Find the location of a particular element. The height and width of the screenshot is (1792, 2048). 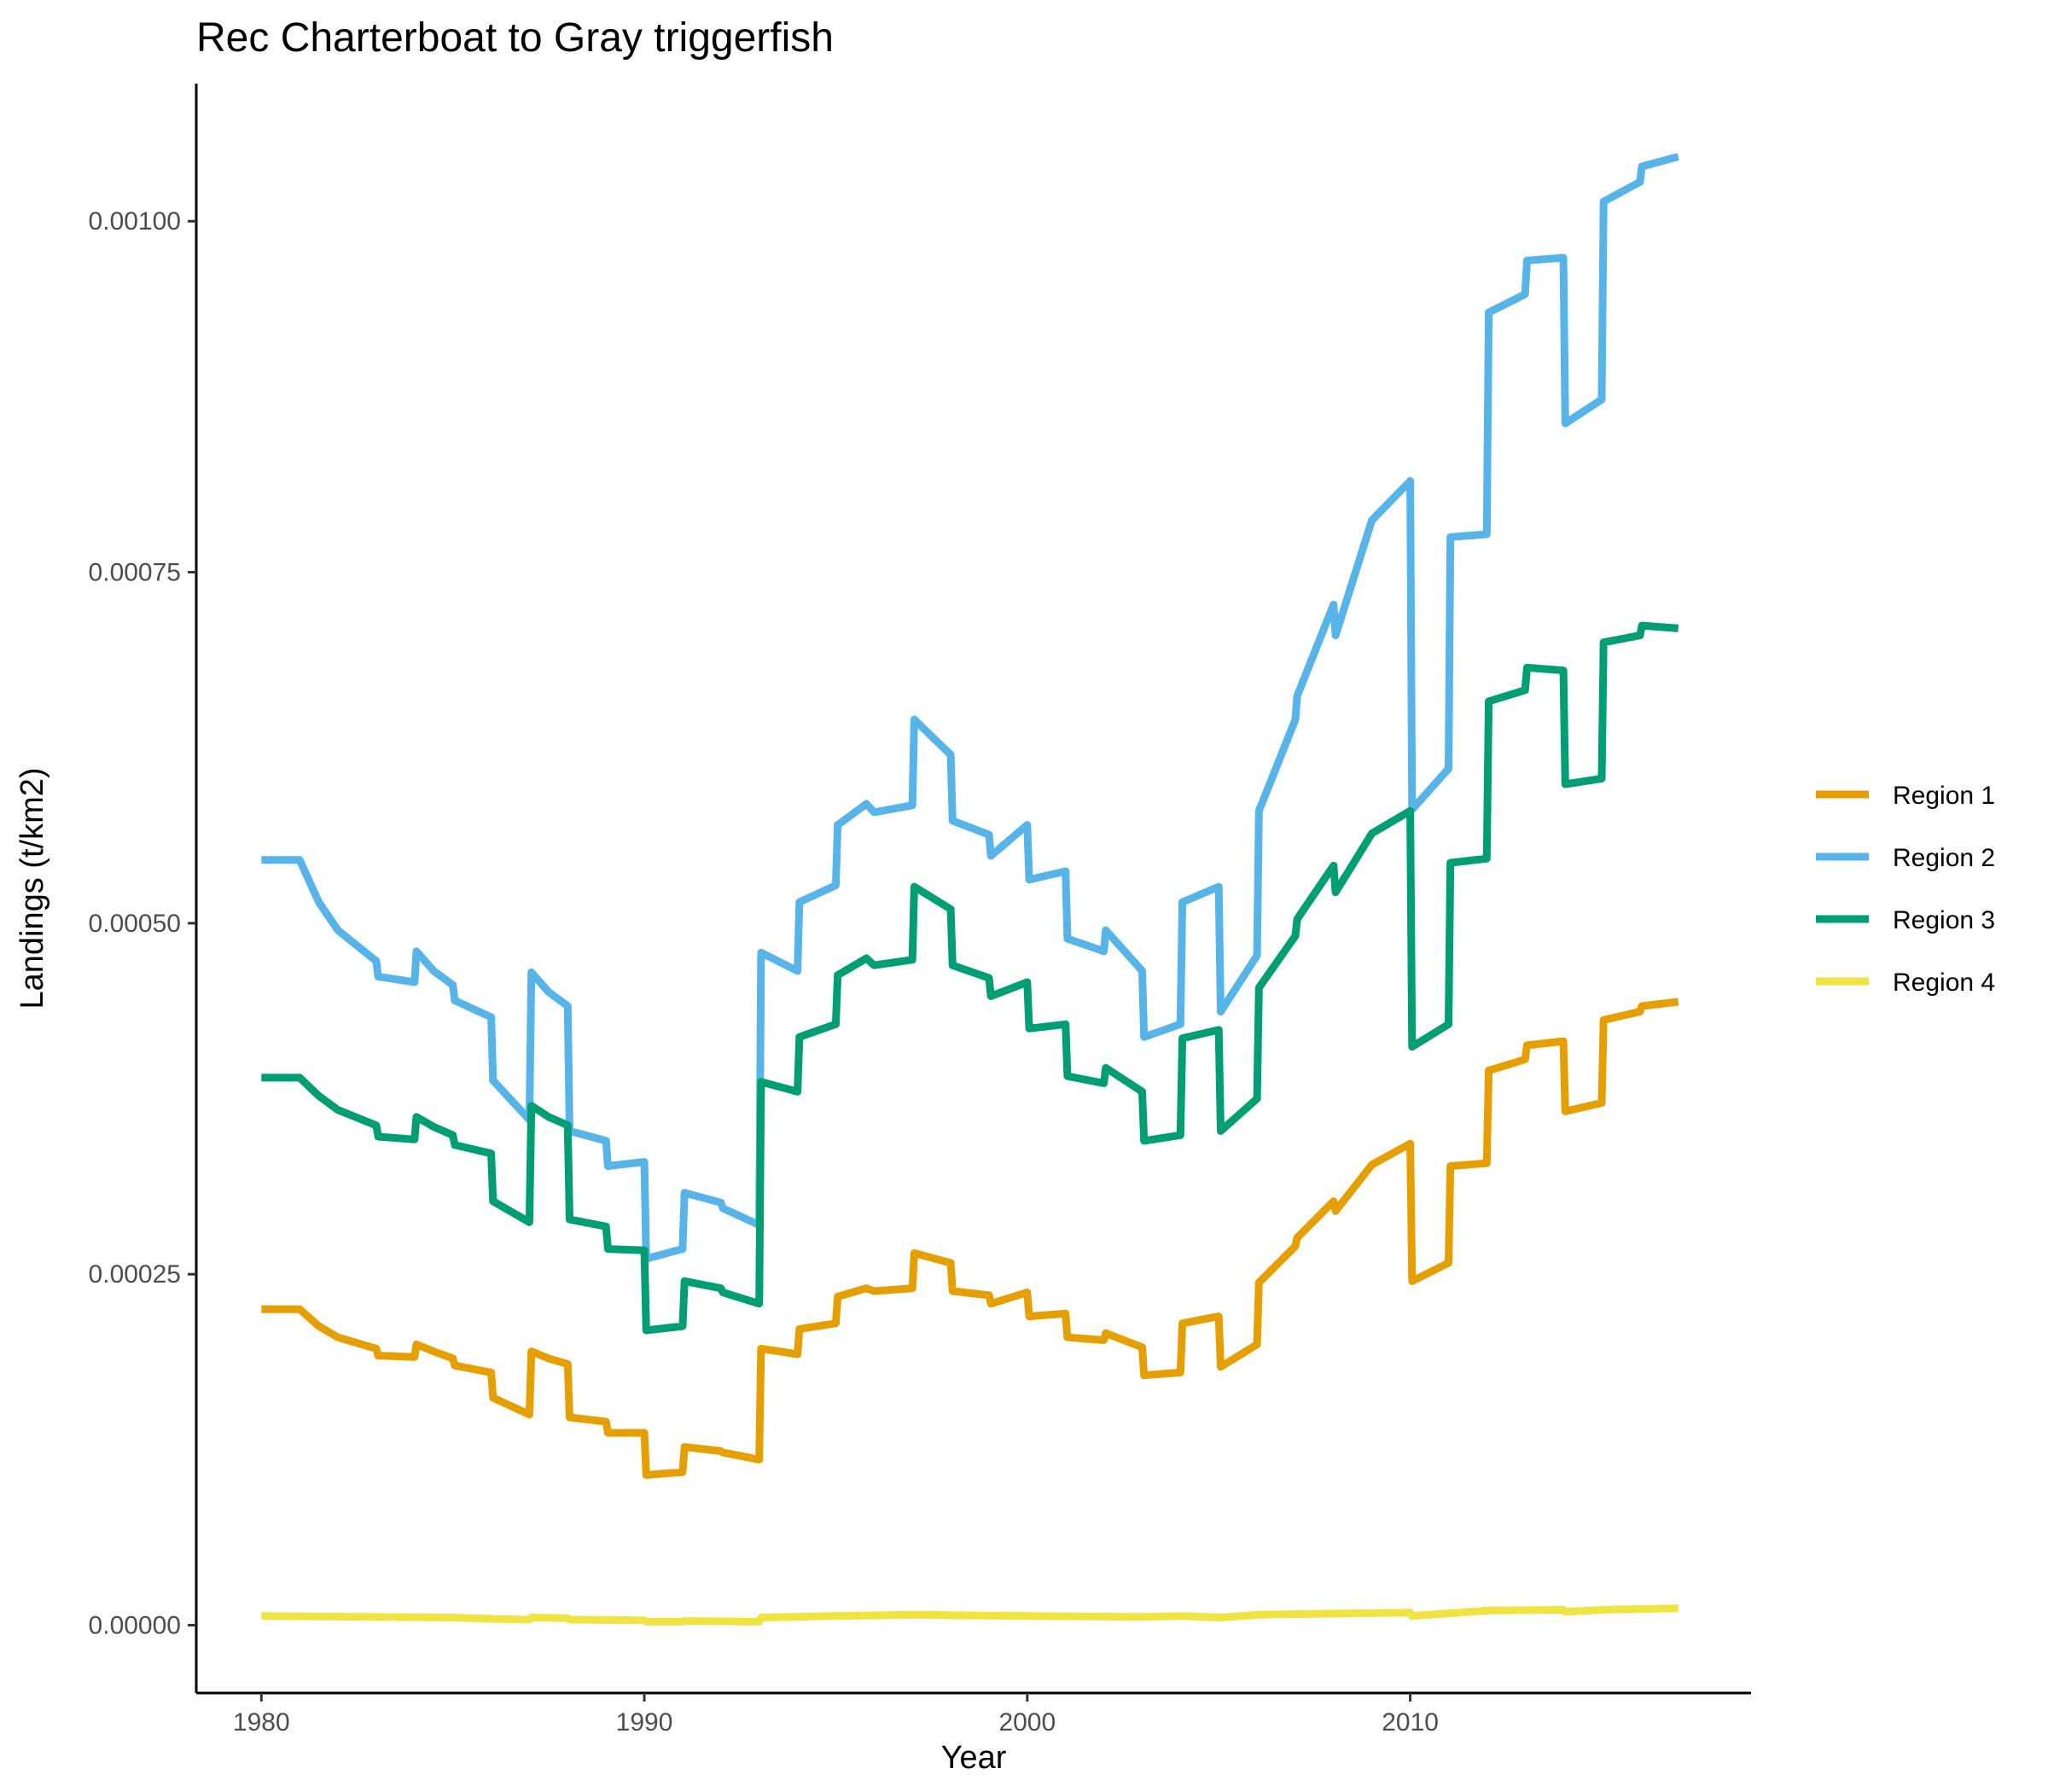

legend-label-region-4: Region 4 is located at coordinates (1944, 983).